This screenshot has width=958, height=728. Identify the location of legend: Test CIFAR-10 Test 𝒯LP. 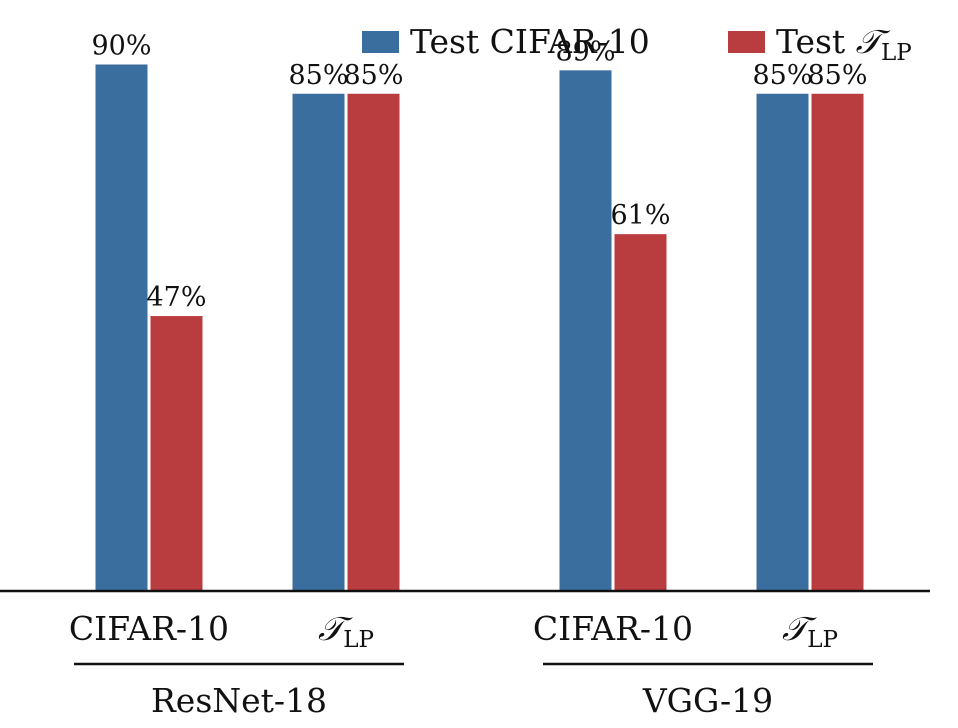
(637, 44).